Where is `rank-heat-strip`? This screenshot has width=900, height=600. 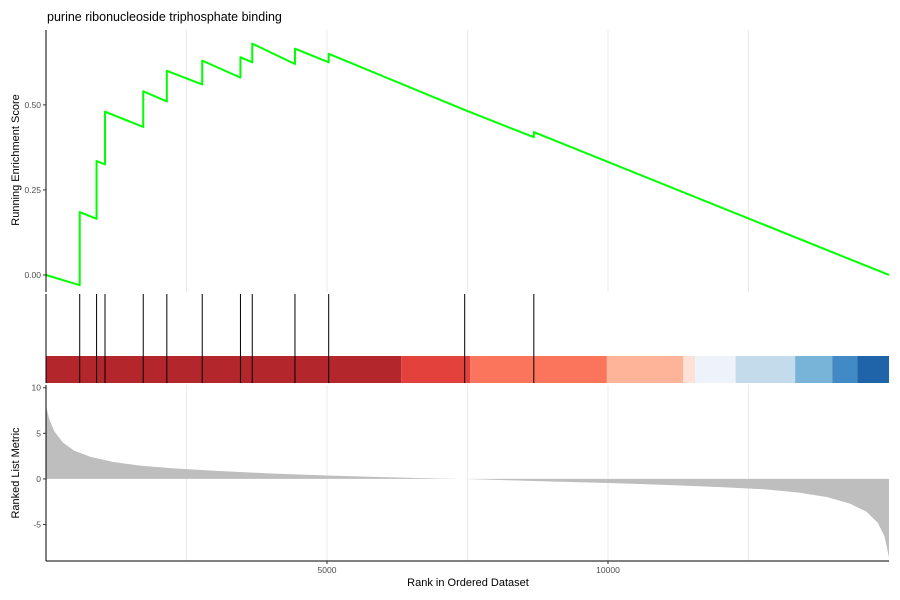
rank-heat-strip is located at coordinates (467, 369).